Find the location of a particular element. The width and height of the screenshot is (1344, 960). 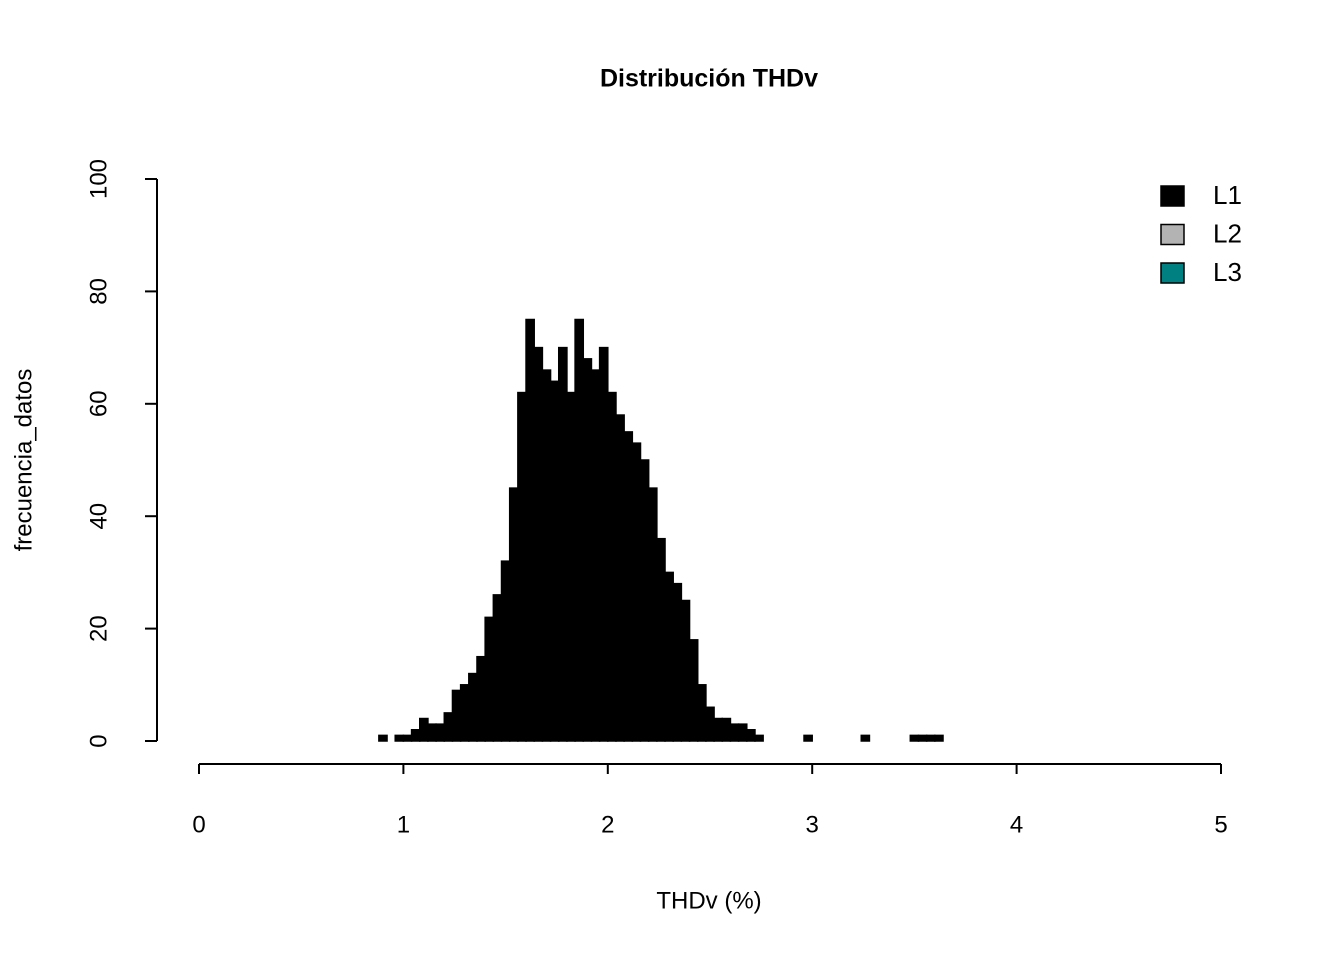

chart-title: Distribución THDv is located at coordinates (709, 79).